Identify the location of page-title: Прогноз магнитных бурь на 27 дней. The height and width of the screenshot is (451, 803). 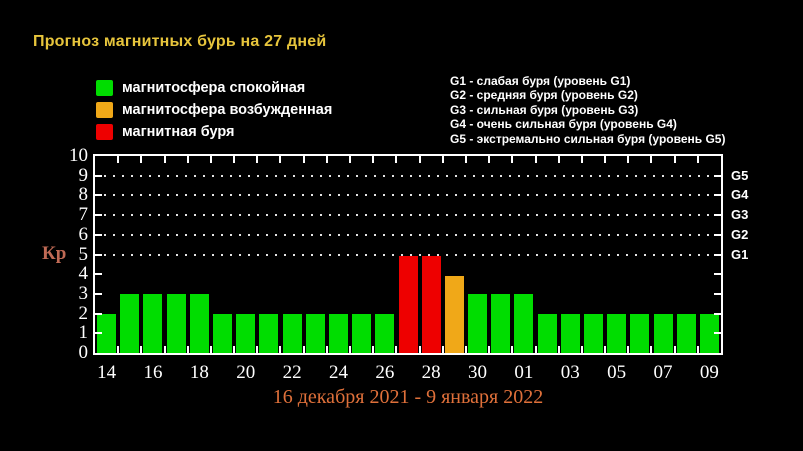
(180, 41).